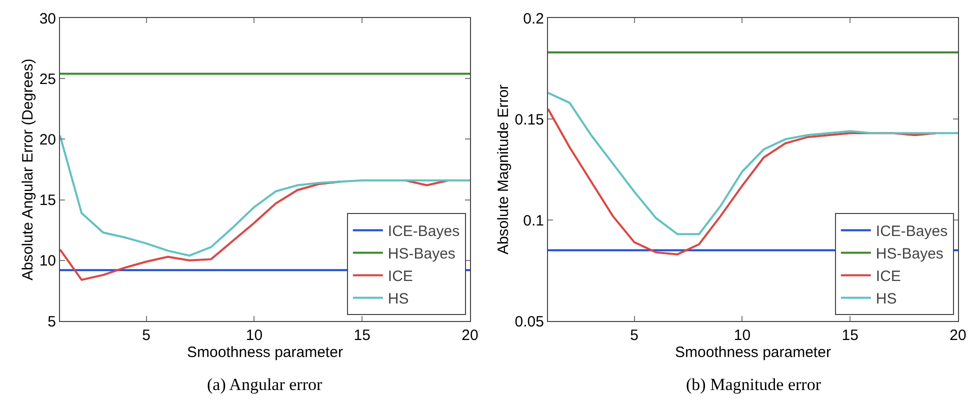  I want to click on y-tick-label: 0.05, so click(529, 321).